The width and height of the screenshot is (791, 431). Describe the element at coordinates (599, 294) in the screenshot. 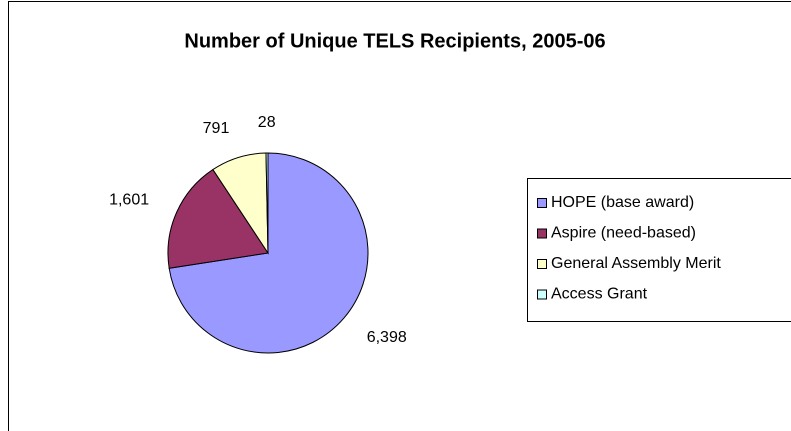

I see `legend-label: Access Grant` at that location.